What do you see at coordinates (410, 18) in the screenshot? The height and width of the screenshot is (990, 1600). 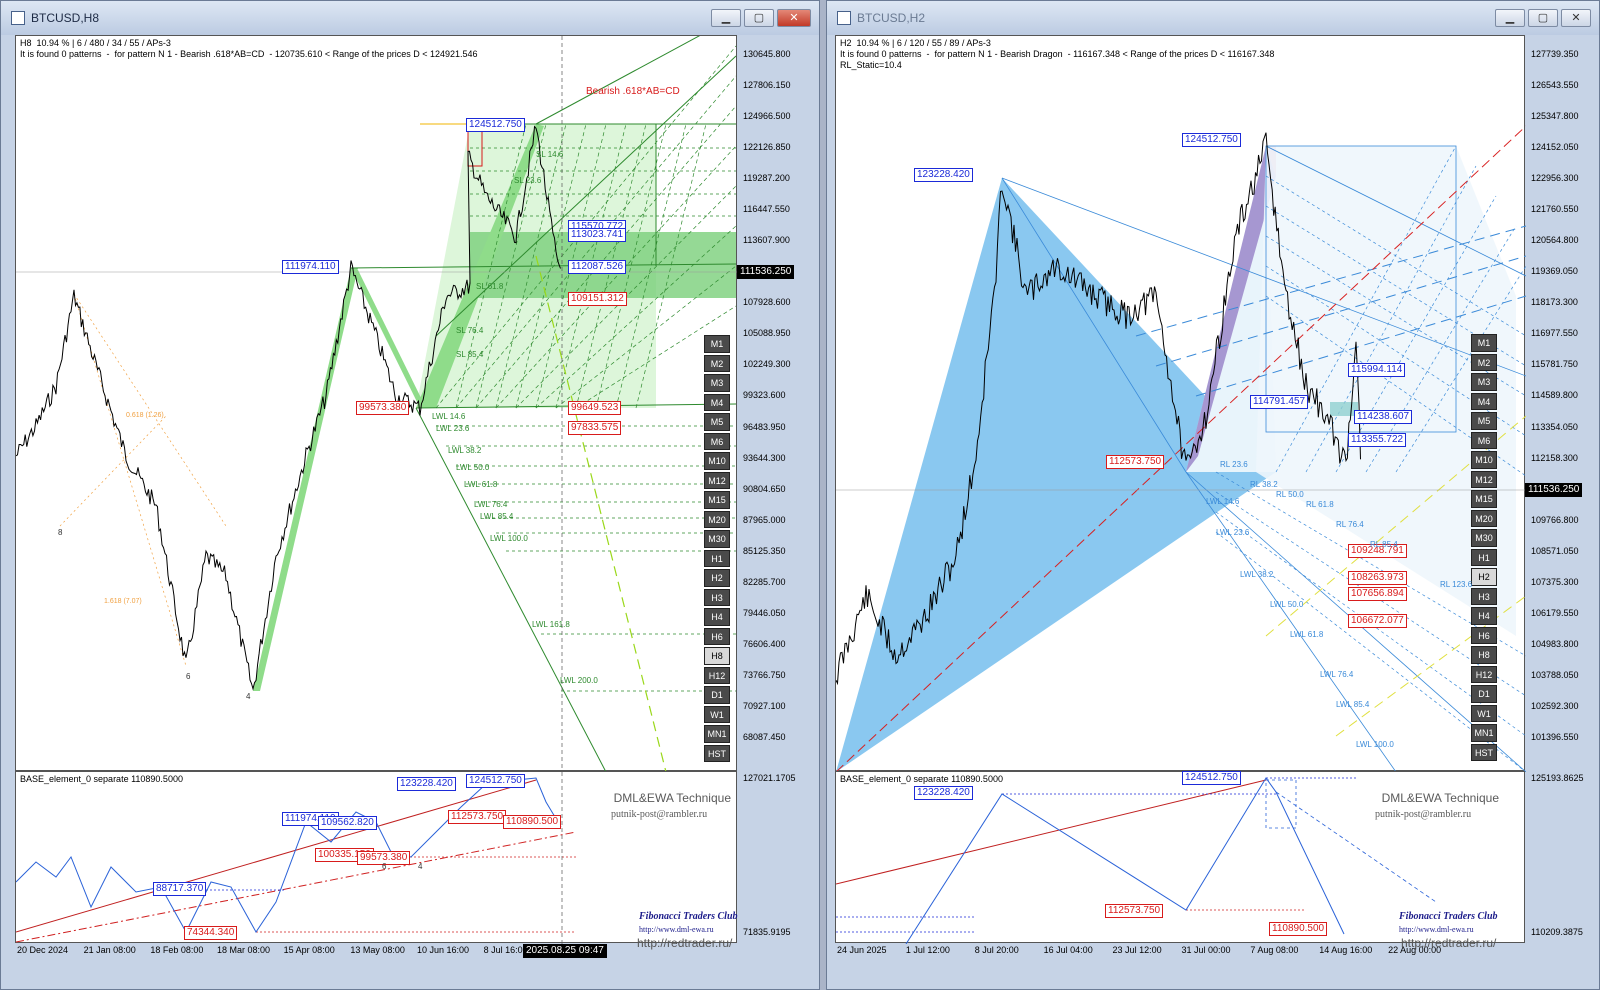 I see `window-titlebar: BTCUSD,H8 ▁ ▢ ✕` at bounding box center [410, 18].